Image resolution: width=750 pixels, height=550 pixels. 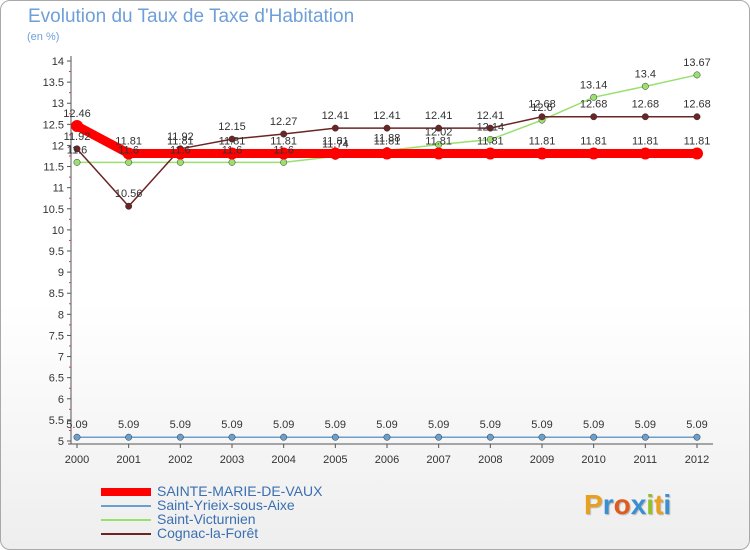 I want to click on x-tick-label: 2012, so click(x=697, y=460).